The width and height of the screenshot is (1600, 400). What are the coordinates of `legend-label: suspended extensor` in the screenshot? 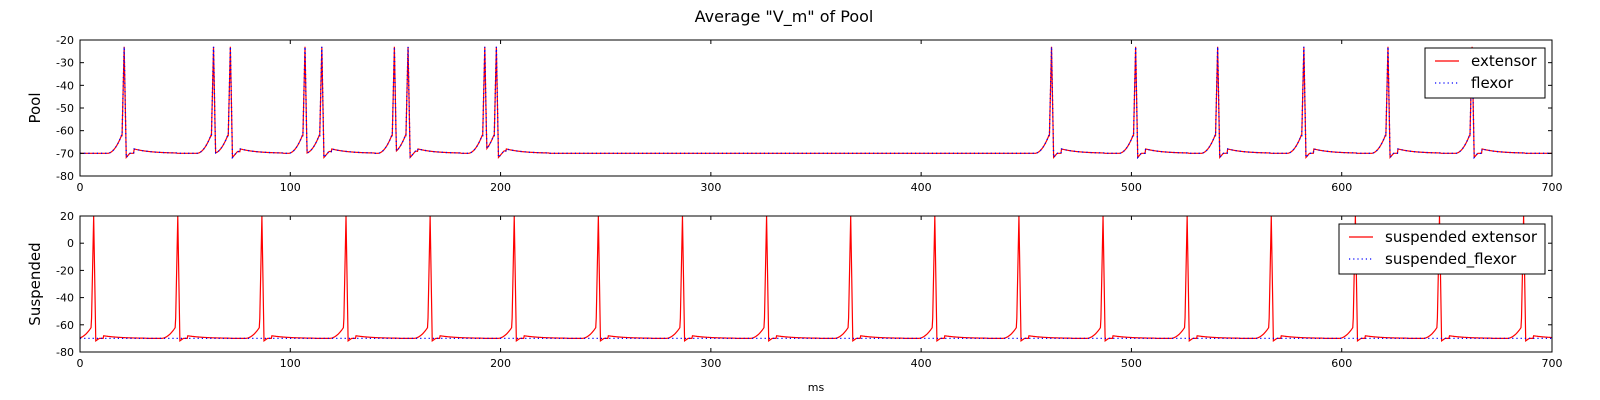 It's located at (1461, 237).